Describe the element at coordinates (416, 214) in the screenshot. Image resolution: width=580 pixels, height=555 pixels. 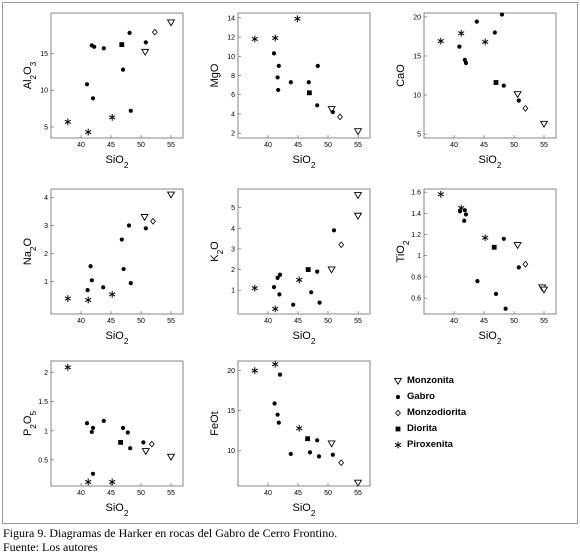
I see `y-tick-label: 1.4` at that location.